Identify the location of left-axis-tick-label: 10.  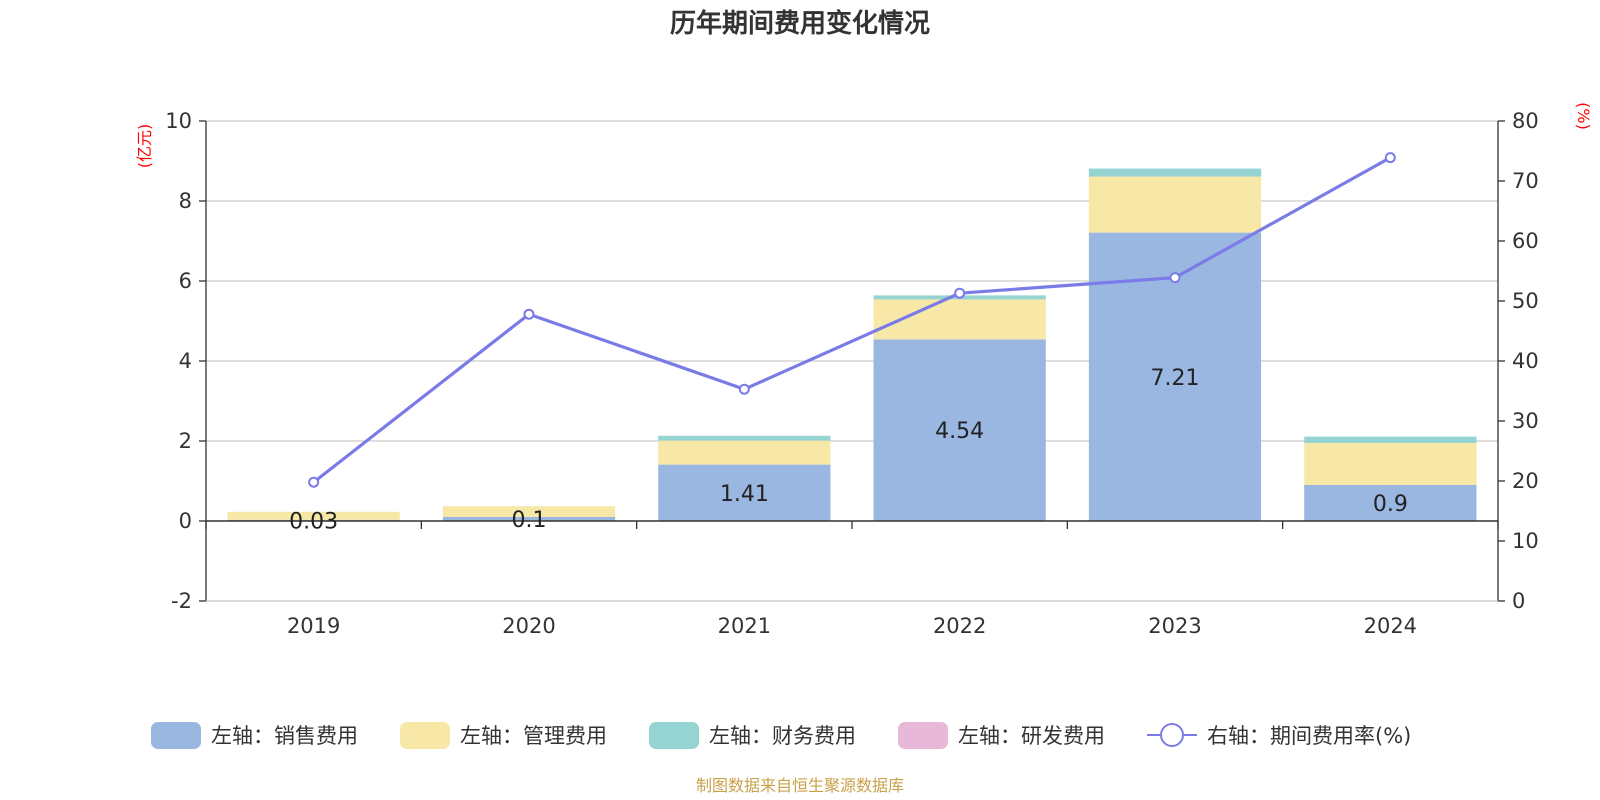
(178, 121).